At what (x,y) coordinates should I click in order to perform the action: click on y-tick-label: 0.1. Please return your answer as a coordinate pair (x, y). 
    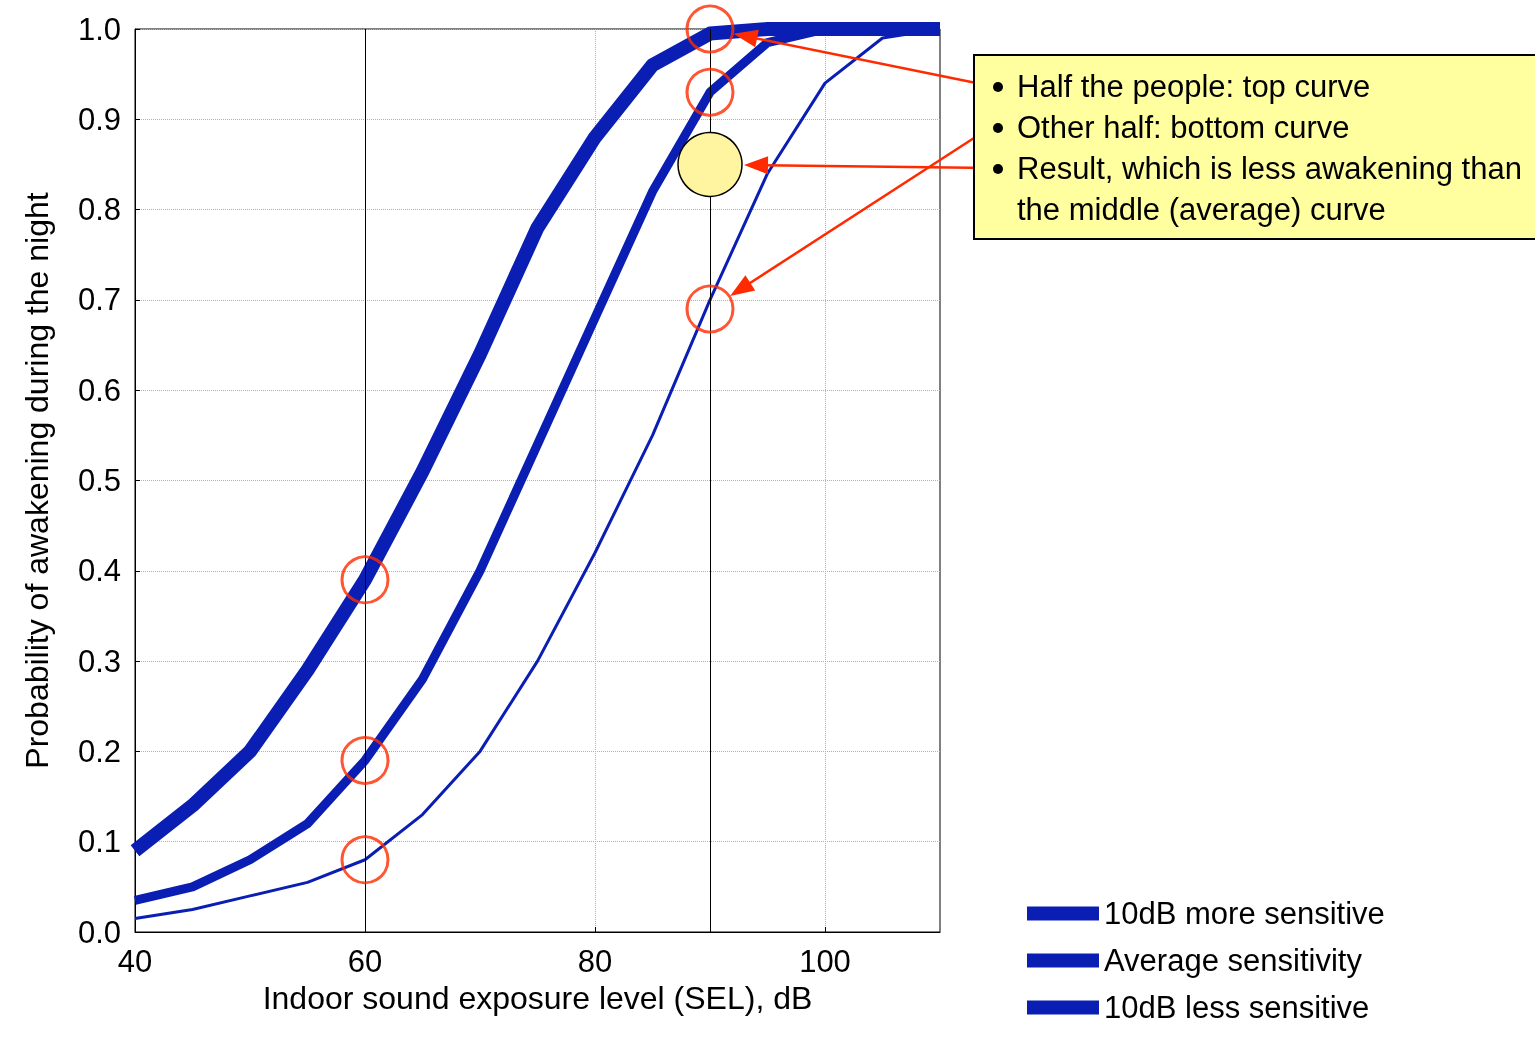
    Looking at the image, I should click on (99, 842).